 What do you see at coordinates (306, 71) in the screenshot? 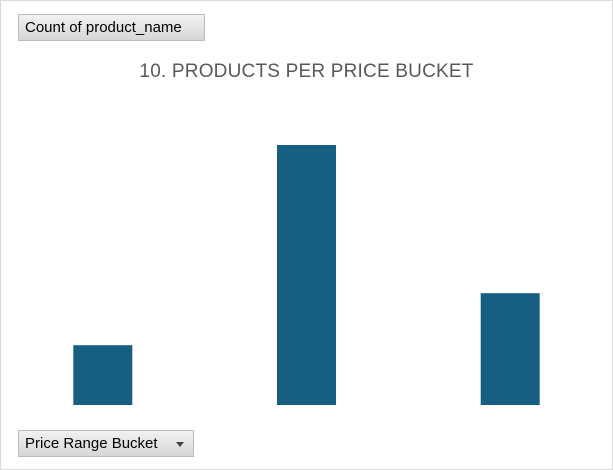
I see `chart-title: 10. PRODUCTS PER PRICE BUCKET` at bounding box center [306, 71].